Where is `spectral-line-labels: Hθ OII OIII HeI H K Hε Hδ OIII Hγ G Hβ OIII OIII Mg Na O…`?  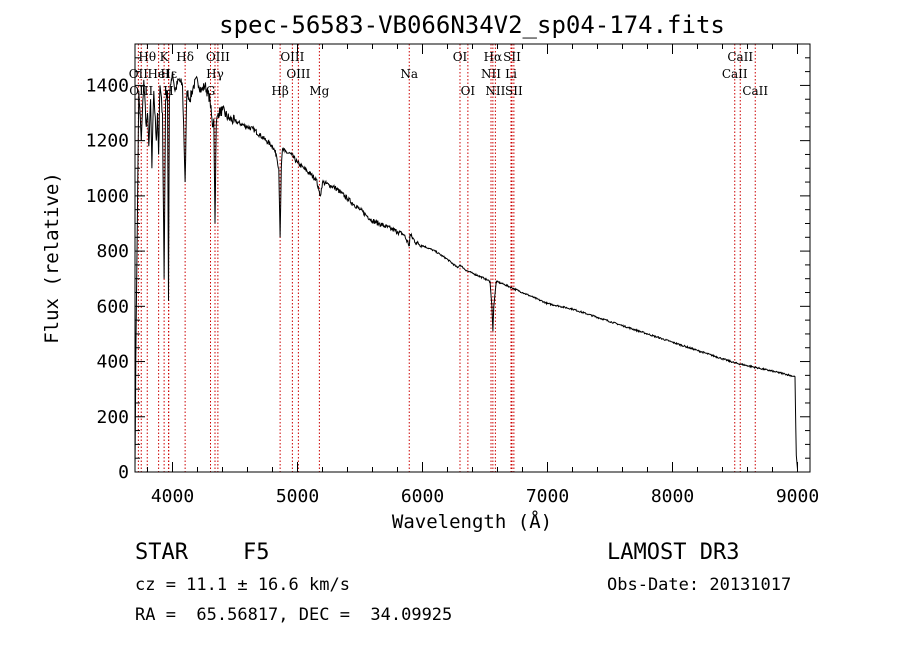
spectral-line-labels: Hθ OII OIII HeI H K Hε Hδ OIII Hγ G Hβ OIII OIII Mg Na O… is located at coordinates (449, 74).